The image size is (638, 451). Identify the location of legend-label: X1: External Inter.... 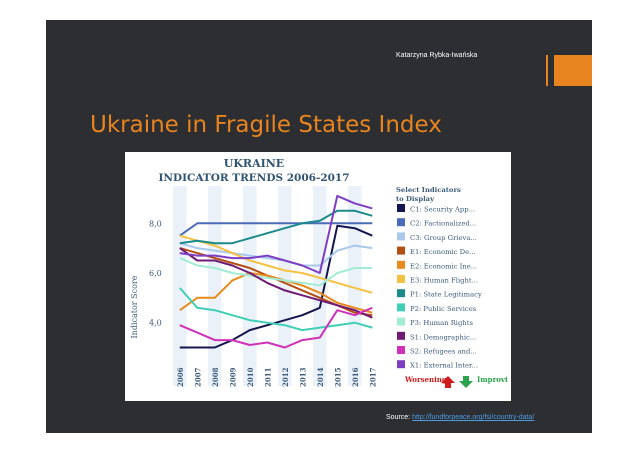
(444, 366).